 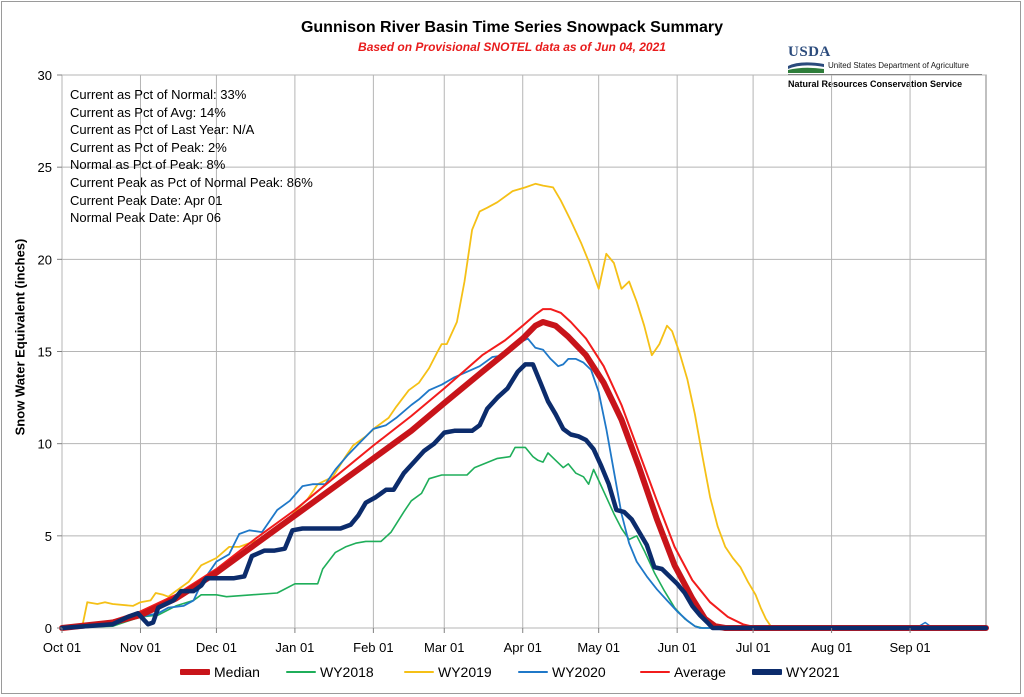 What do you see at coordinates (523, 647) in the screenshot?
I see `x-tick-label: Apr 01` at bounding box center [523, 647].